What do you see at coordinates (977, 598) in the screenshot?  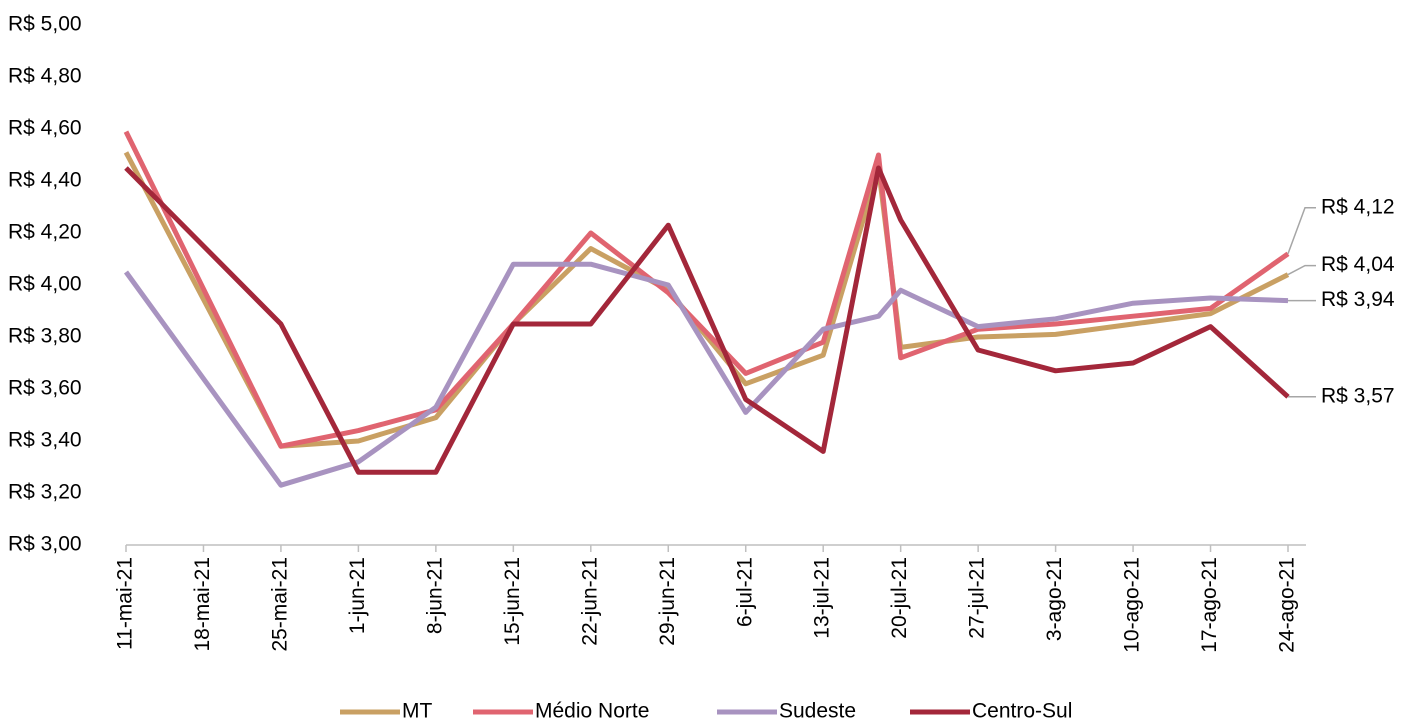 I see `x-tick-label: 27-jul-21` at bounding box center [977, 598].